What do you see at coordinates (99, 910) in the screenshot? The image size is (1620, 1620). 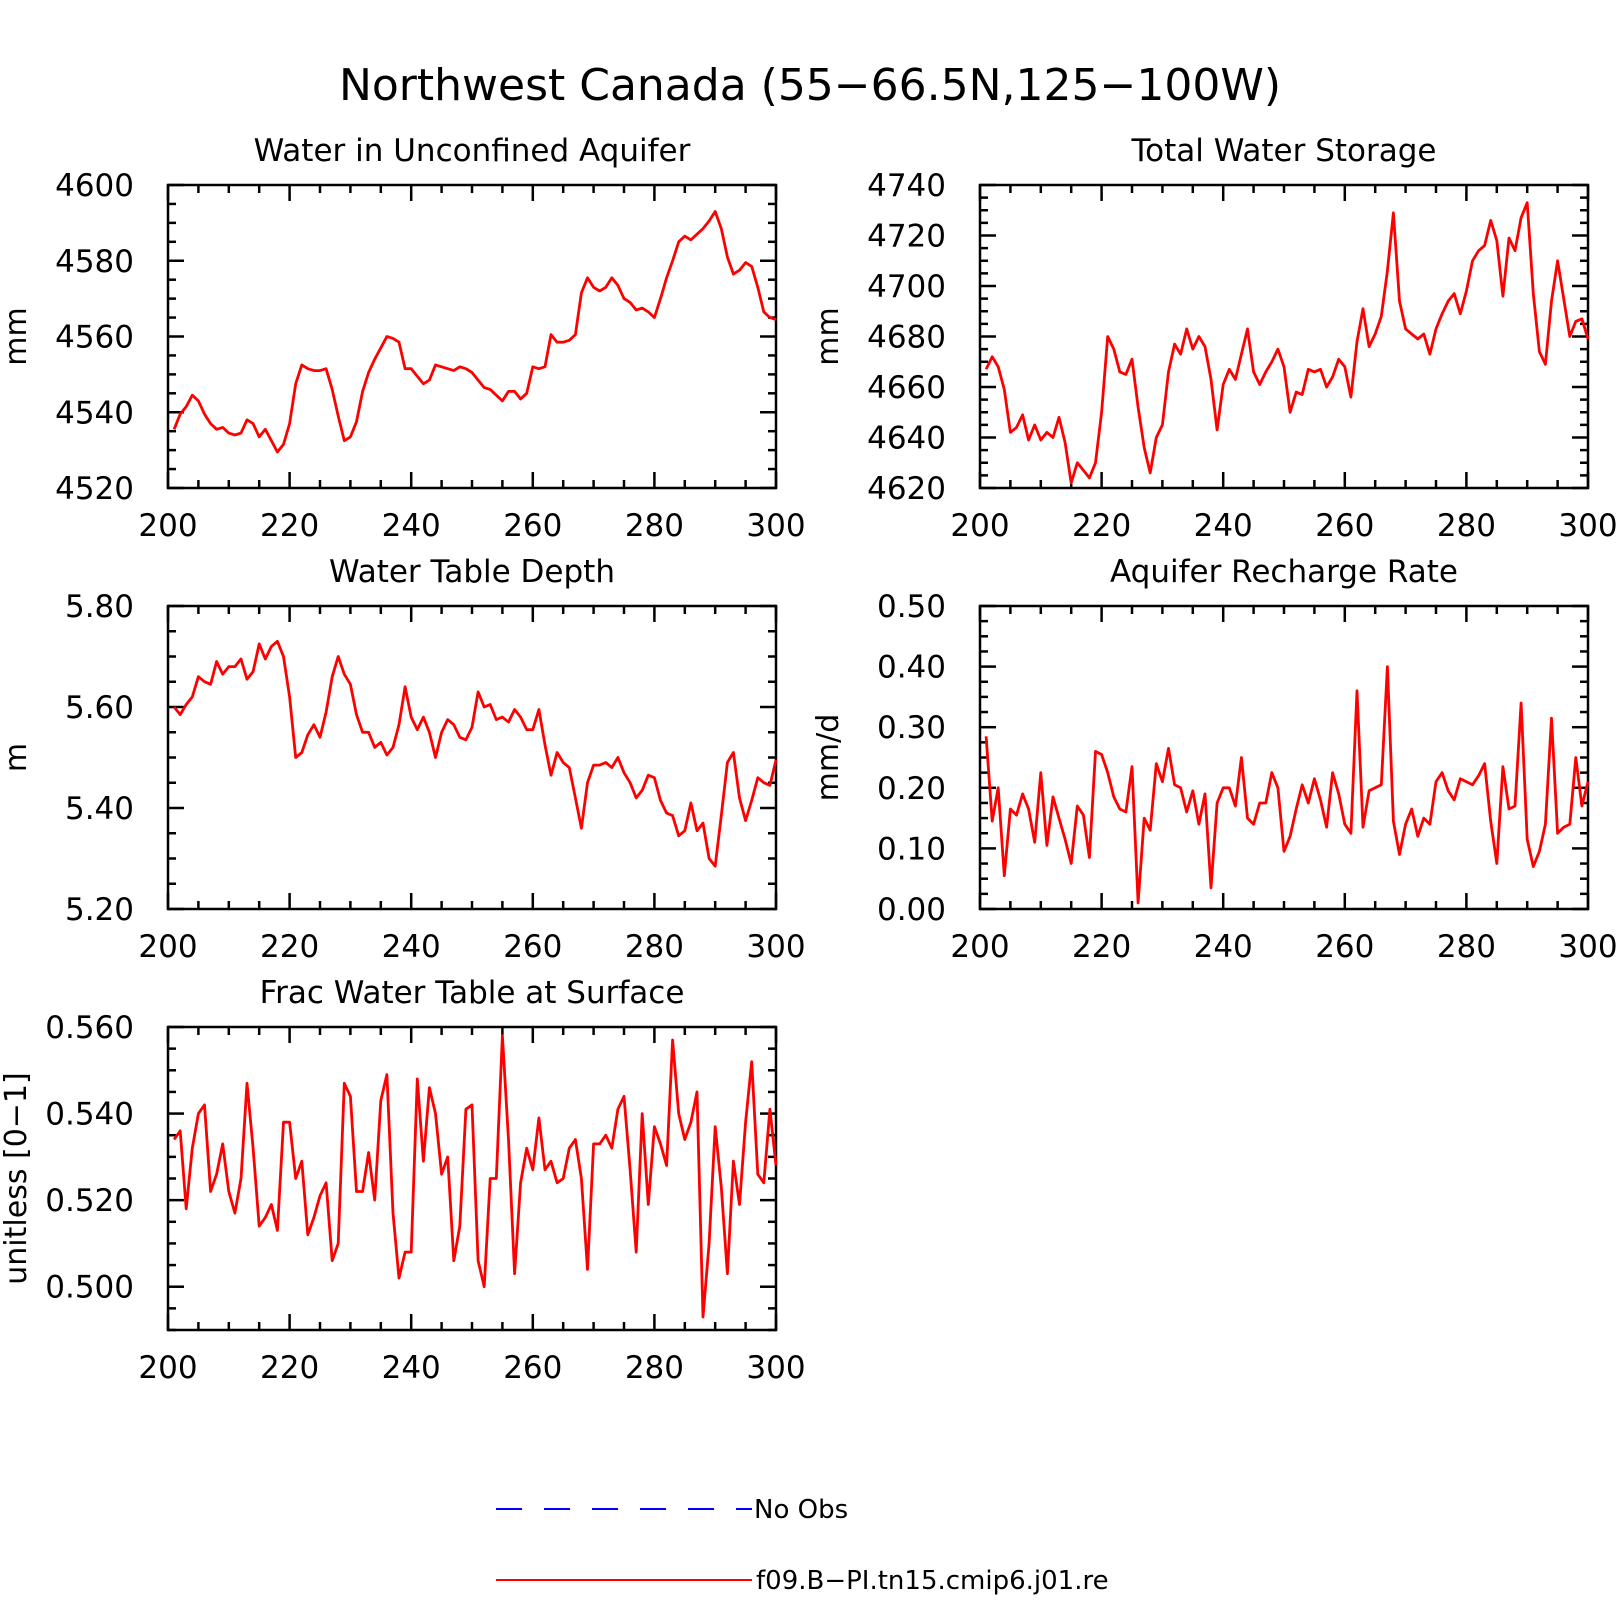 I see `y-tick-label-2: 5.20` at bounding box center [99, 910].